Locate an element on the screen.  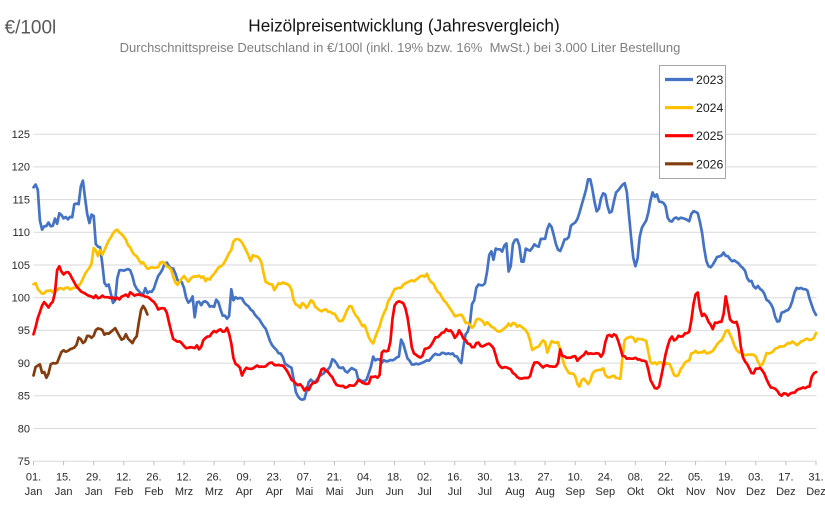
svg-text: 05. is located at coordinates (695, 478).